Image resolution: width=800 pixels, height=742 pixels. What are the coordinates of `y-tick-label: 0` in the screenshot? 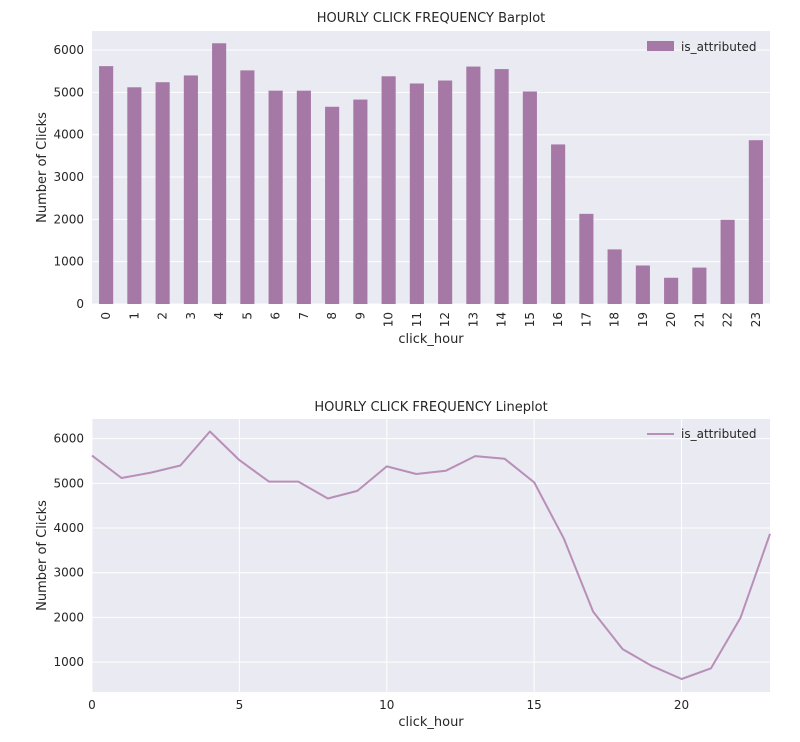 It's located at (80, 304).